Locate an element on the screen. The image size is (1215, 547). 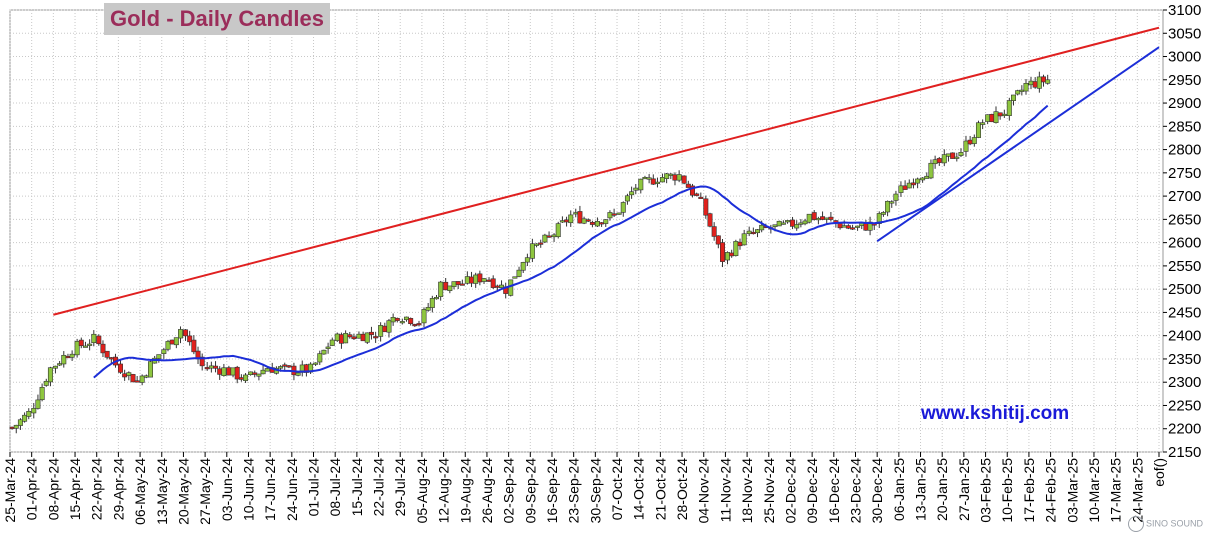
x-tick-label: 23-Sep-24 is located at coordinates (574, 491).